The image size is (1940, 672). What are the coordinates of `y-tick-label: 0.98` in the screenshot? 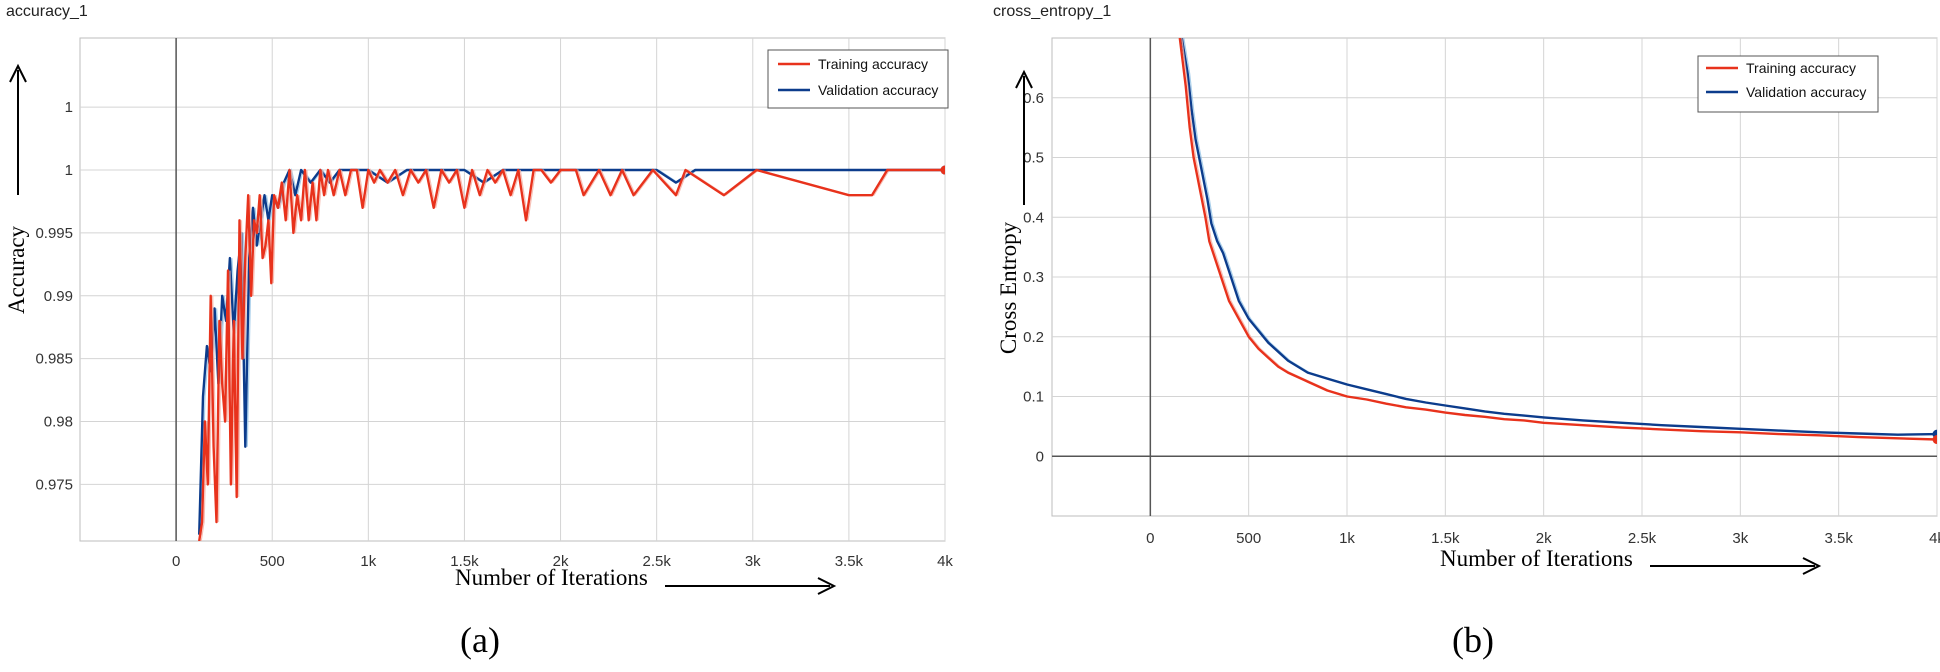 It's located at (58, 422).